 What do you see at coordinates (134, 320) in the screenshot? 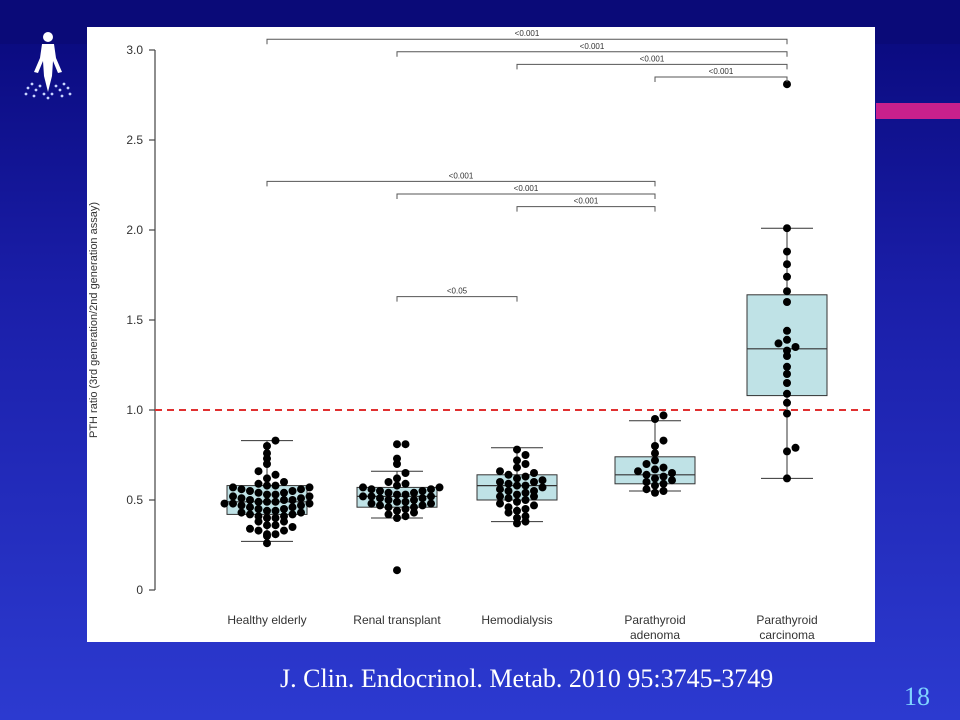
I see `y-tick-label: 1.5` at bounding box center [134, 320].